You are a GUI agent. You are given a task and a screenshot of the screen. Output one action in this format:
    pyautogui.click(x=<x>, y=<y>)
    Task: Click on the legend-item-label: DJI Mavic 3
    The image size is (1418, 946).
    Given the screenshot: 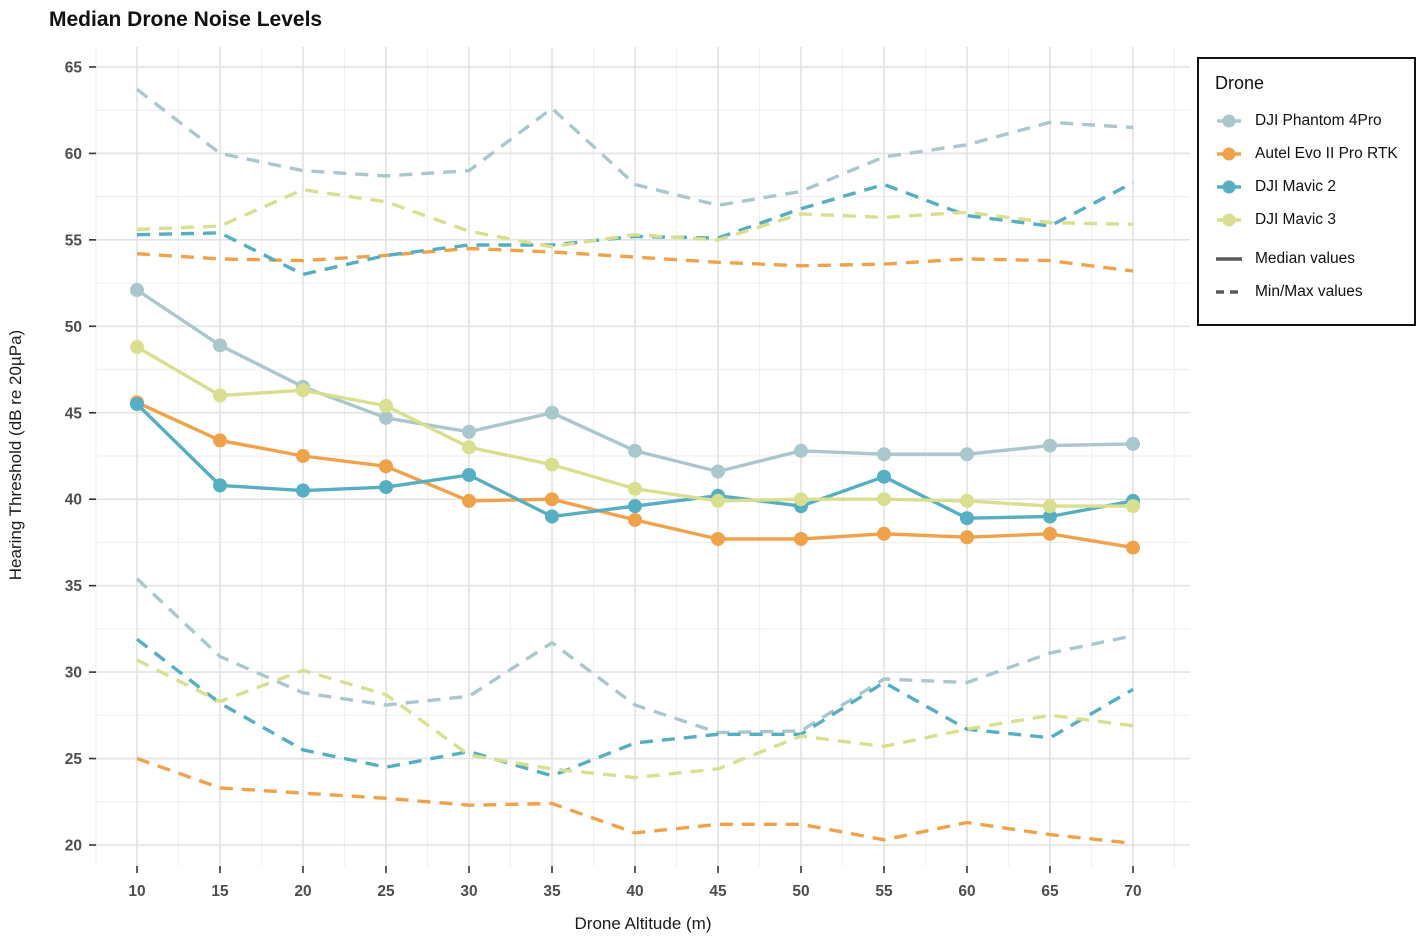 What is the action you would take?
    pyautogui.click(x=1295, y=219)
    